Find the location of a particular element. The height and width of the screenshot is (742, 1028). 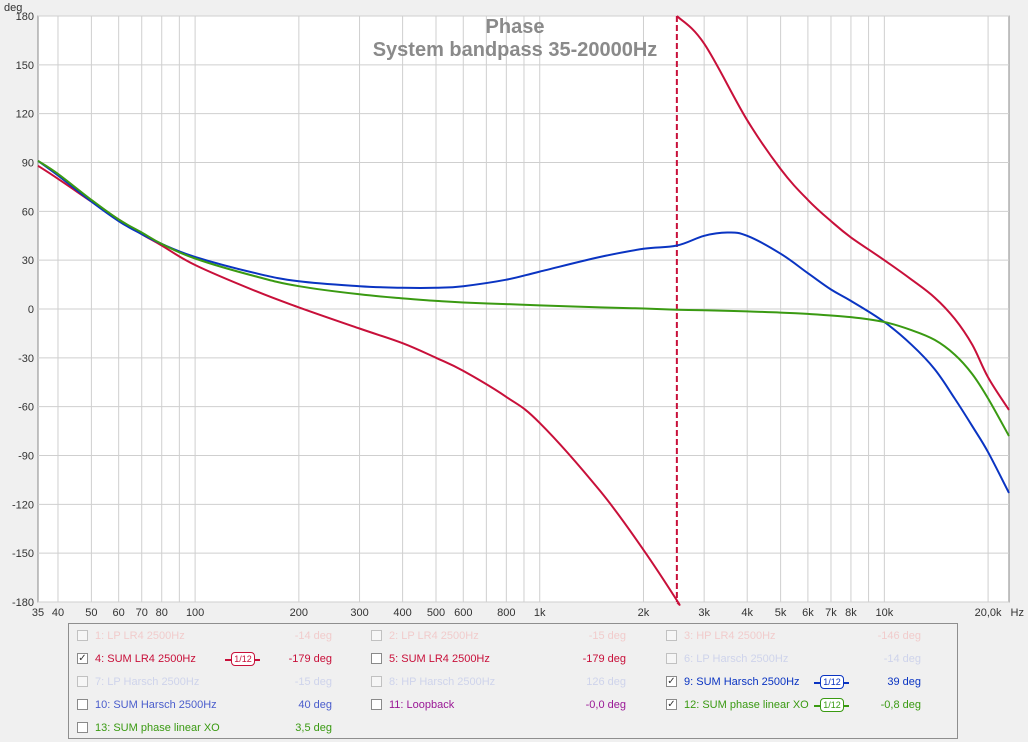

x-tick-label: 200 is located at coordinates (299, 613).